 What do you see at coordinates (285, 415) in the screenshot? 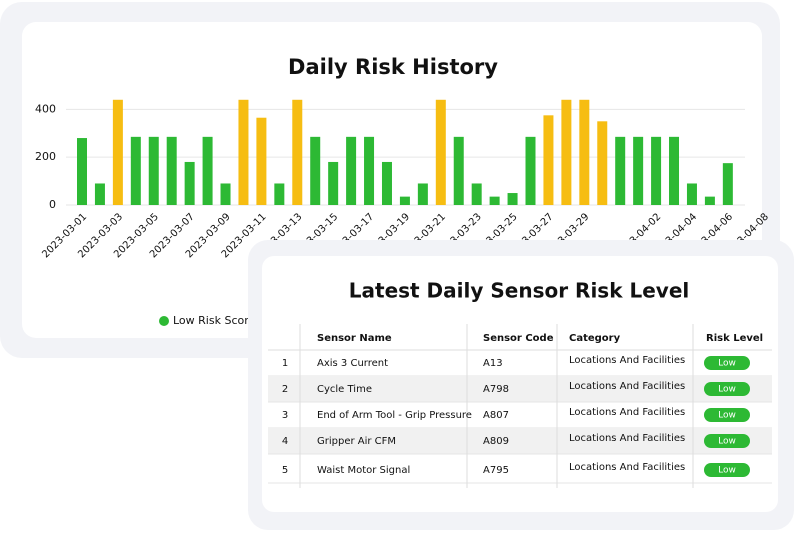
I see `row-index: 3` at bounding box center [285, 415].